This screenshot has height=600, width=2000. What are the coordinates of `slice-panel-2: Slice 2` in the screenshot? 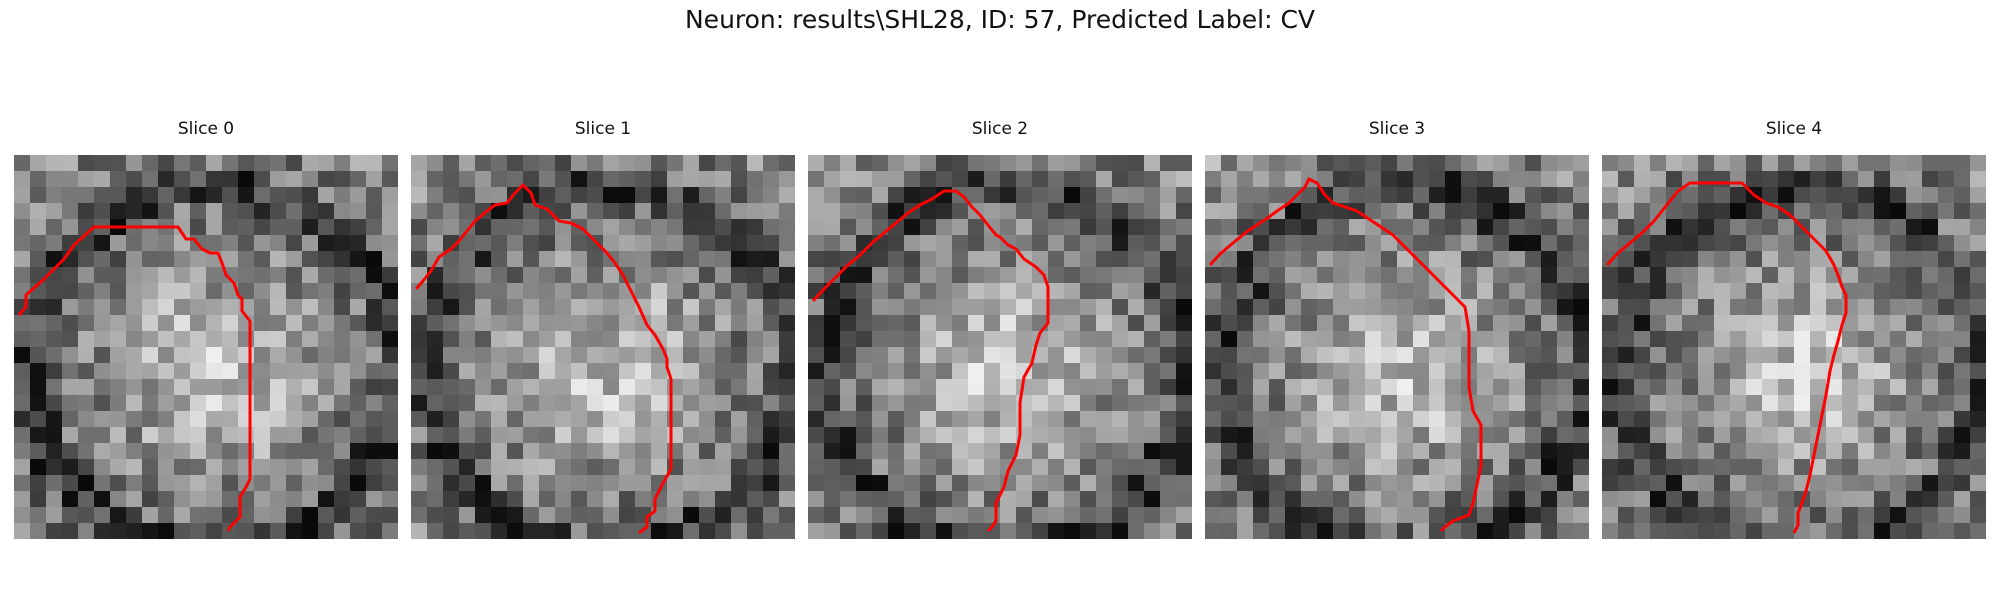 It's located at (1000, 328).